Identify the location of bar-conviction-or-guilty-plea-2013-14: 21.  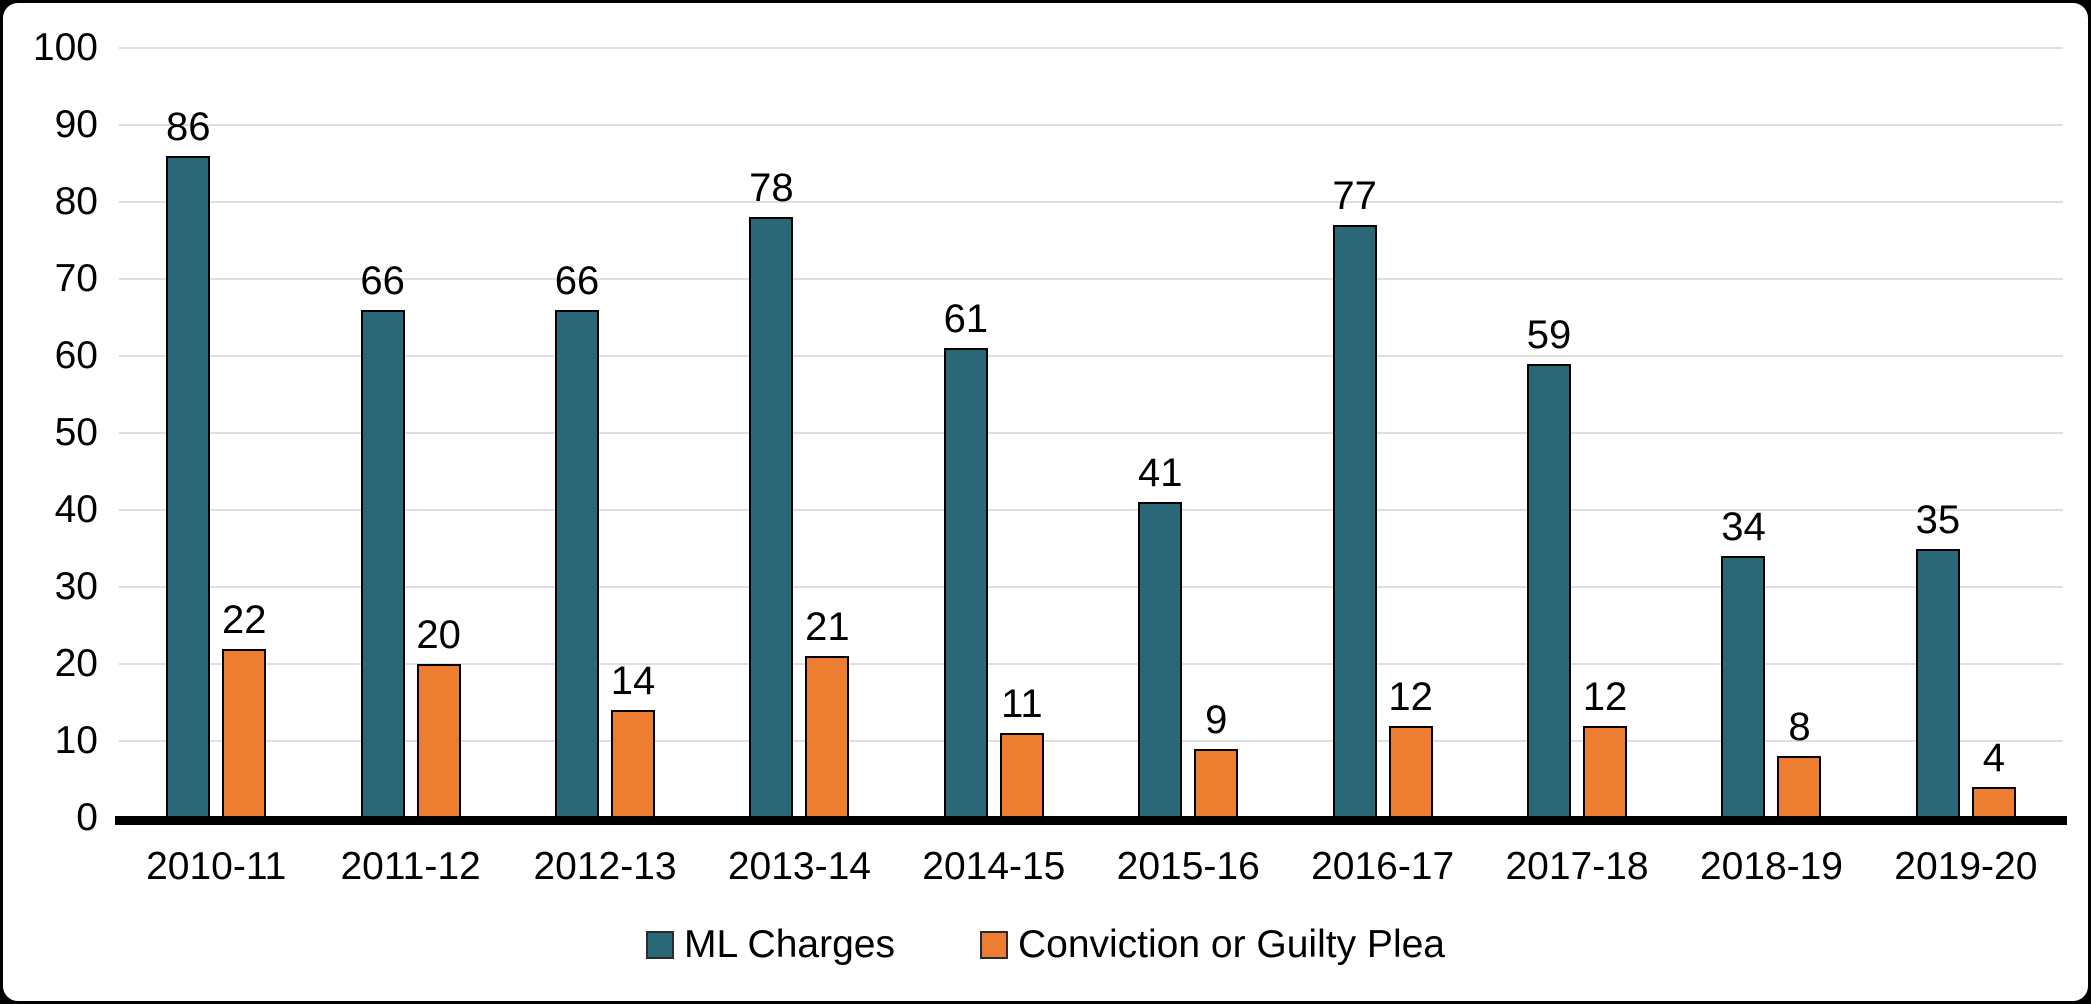
(827, 711).